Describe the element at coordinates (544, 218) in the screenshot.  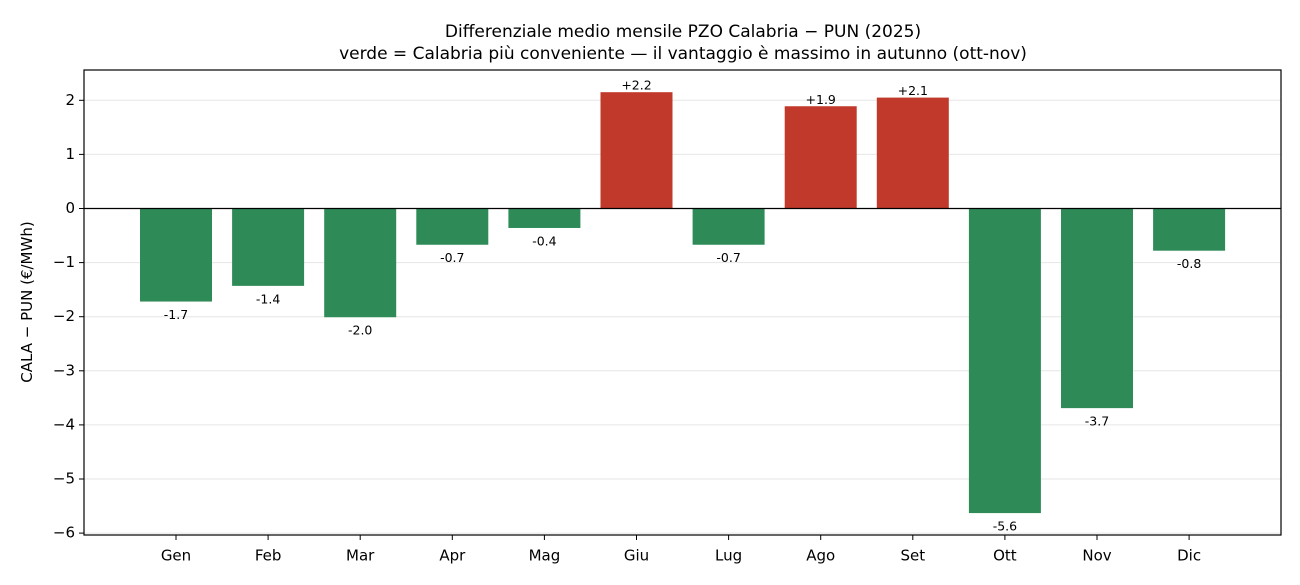
I see `bar-mag` at that location.